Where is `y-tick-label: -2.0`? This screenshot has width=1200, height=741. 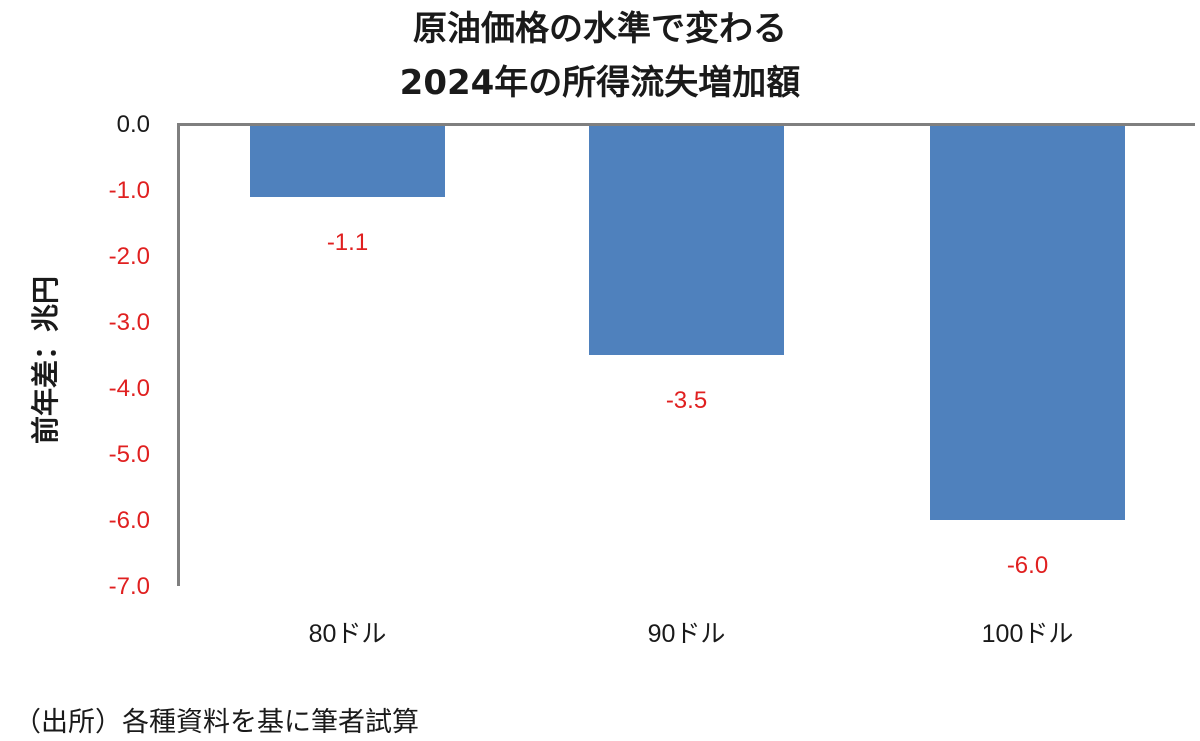
y-tick-label: -2.0 is located at coordinates (129, 256).